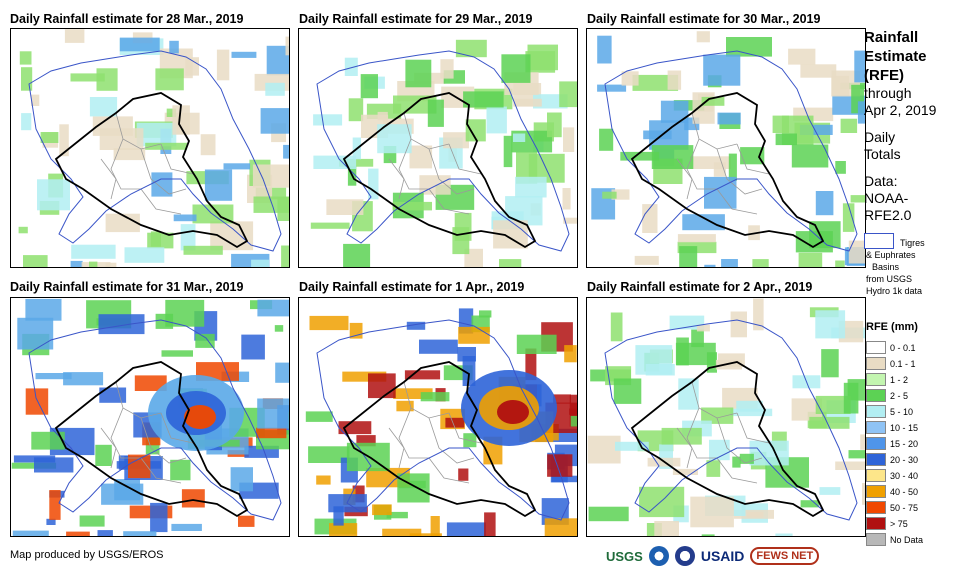  I want to click on legend-label: 15 - 20, so click(904, 444).